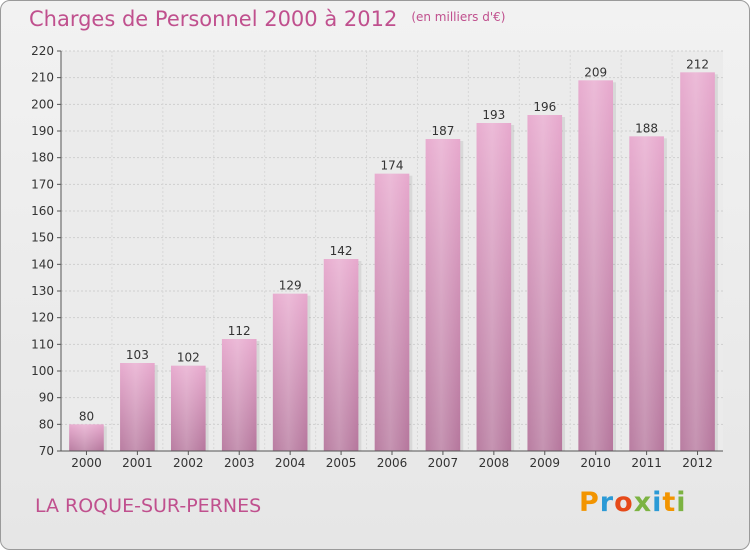 This screenshot has width=750, height=550. Describe the element at coordinates (46, 424) in the screenshot. I see `y-tick-label: 80` at that location.